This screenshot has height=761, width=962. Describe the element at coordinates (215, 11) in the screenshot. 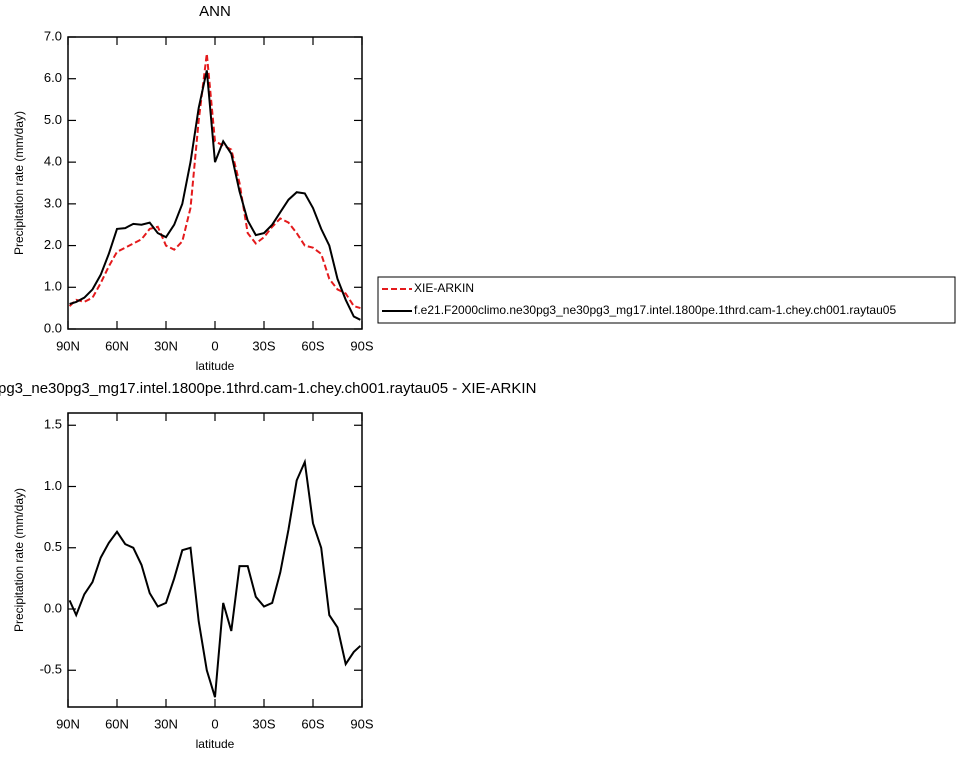

I see `chart-title: ANN` at that location.